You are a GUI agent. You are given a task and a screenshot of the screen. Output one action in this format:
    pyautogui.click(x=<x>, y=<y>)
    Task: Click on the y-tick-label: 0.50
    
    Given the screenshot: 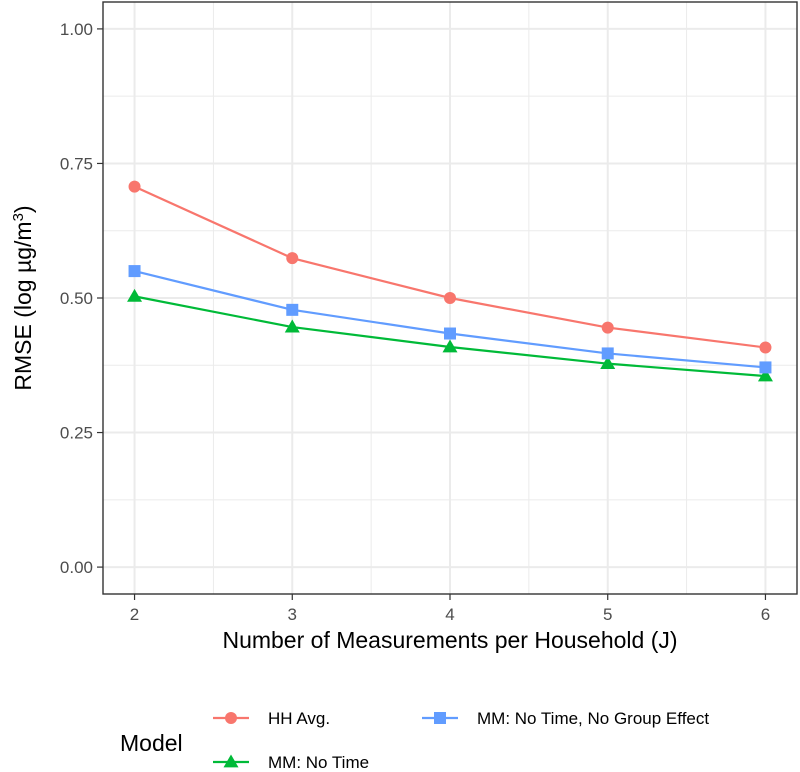 What is the action you would take?
    pyautogui.click(x=76, y=298)
    